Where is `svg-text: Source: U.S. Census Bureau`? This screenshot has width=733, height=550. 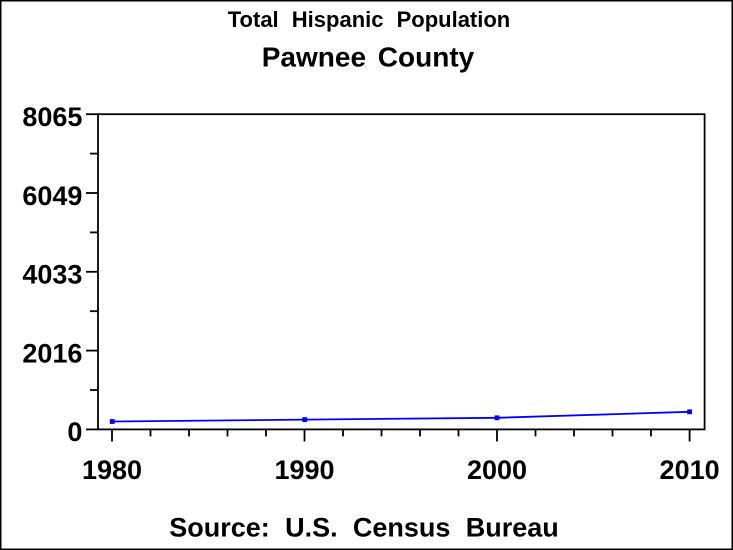
svg-text: Source: U.S. Census Bureau is located at coordinates (364, 527).